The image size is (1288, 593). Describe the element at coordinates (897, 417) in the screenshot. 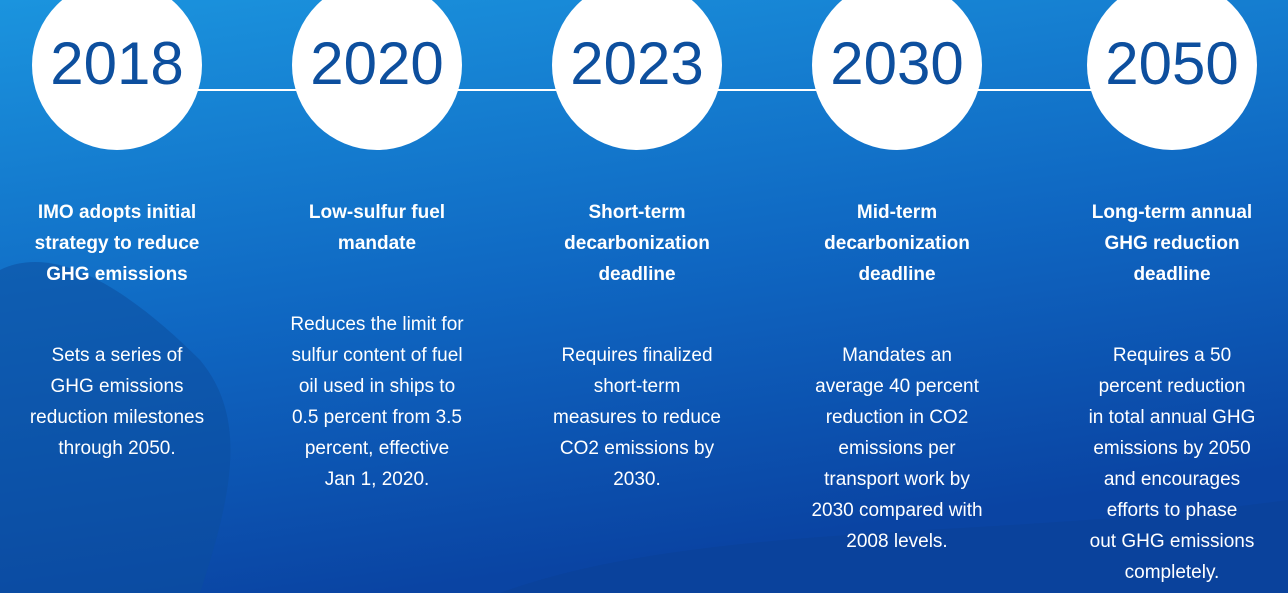

I see `milestone-description: reduction in CO2` at that location.